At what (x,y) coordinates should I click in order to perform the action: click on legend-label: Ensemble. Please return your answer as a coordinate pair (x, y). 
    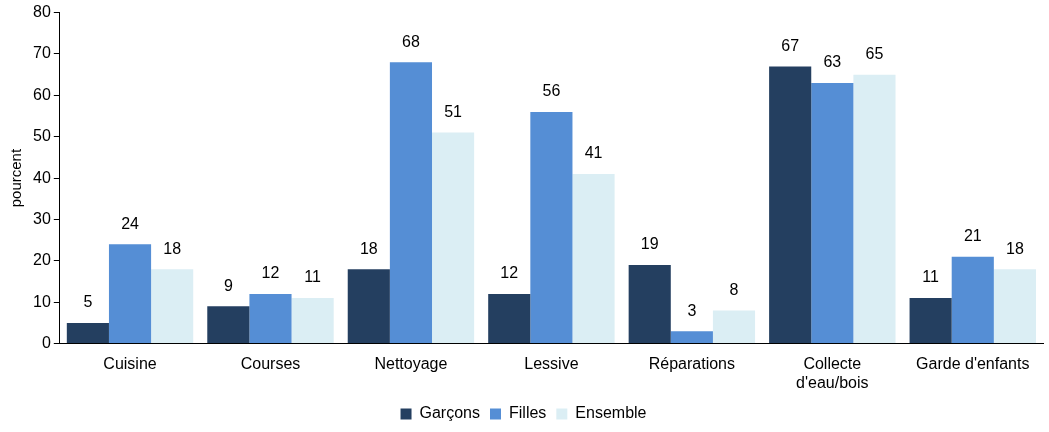
    Looking at the image, I should click on (611, 413).